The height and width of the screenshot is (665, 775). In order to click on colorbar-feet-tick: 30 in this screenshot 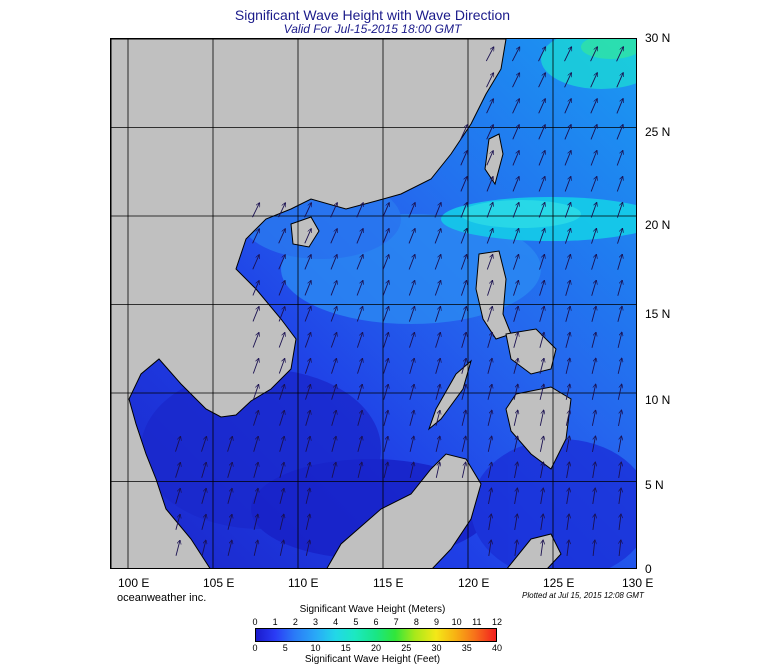, I will do `click(436, 648)`.